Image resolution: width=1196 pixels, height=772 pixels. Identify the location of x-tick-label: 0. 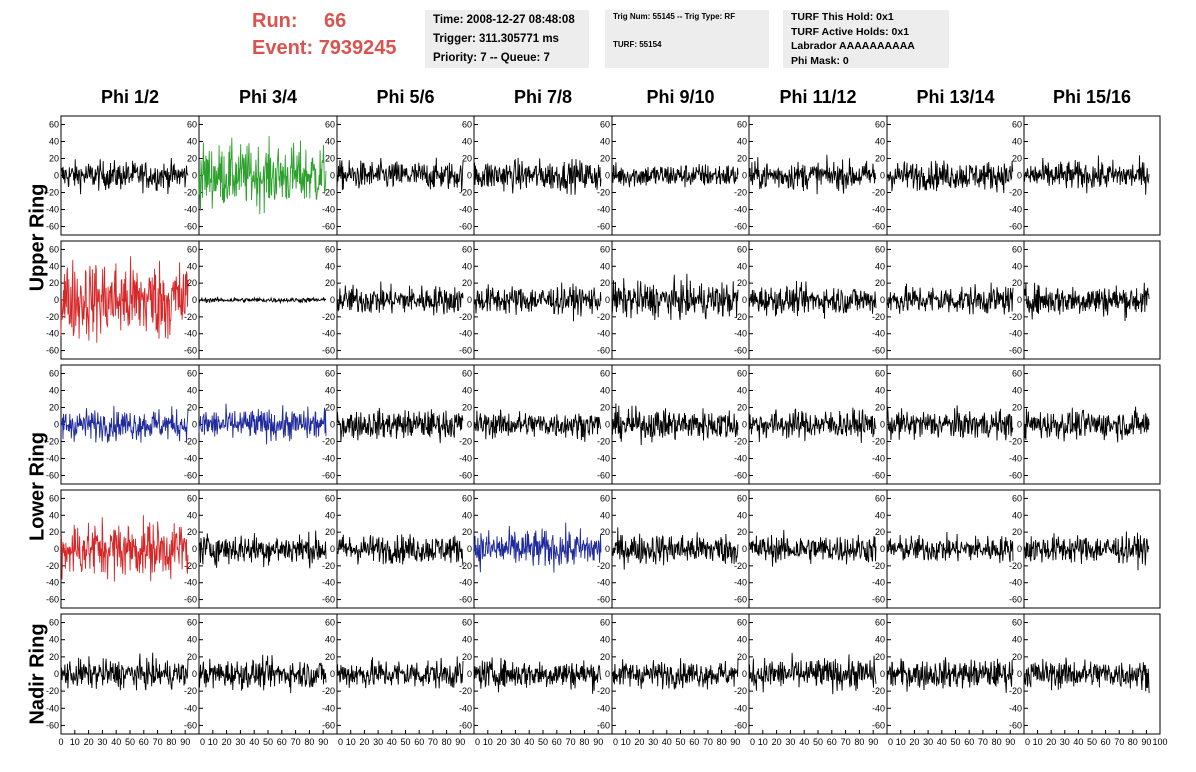
(752, 742).